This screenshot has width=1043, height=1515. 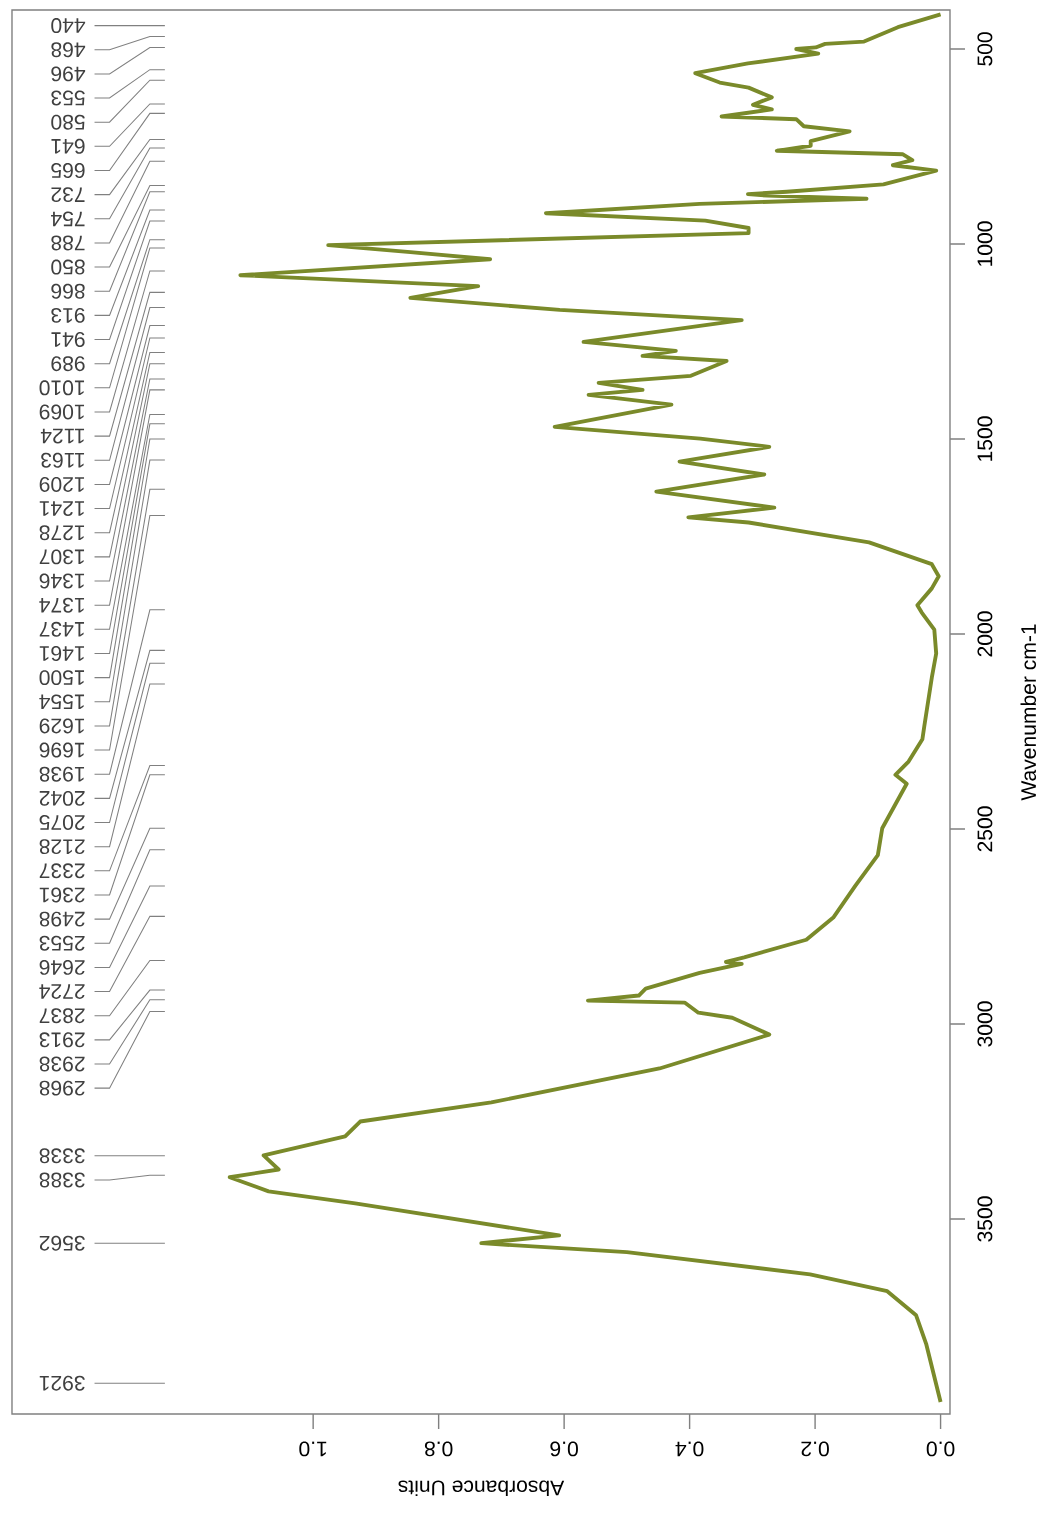 I want to click on y-tick-label: 3000, so click(x=985, y=1024).